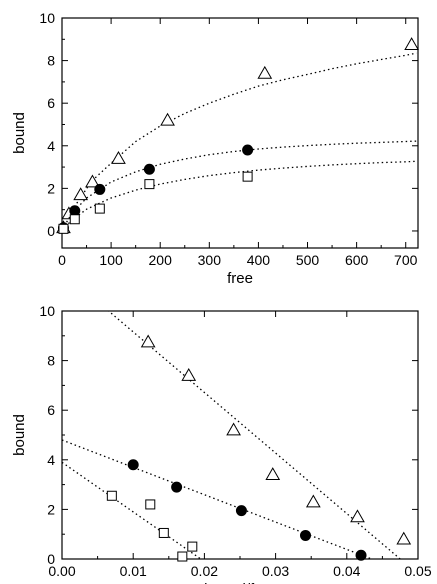 This screenshot has width=437, height=584. I want to click on x-tick-label: 100, so click(111, 260).